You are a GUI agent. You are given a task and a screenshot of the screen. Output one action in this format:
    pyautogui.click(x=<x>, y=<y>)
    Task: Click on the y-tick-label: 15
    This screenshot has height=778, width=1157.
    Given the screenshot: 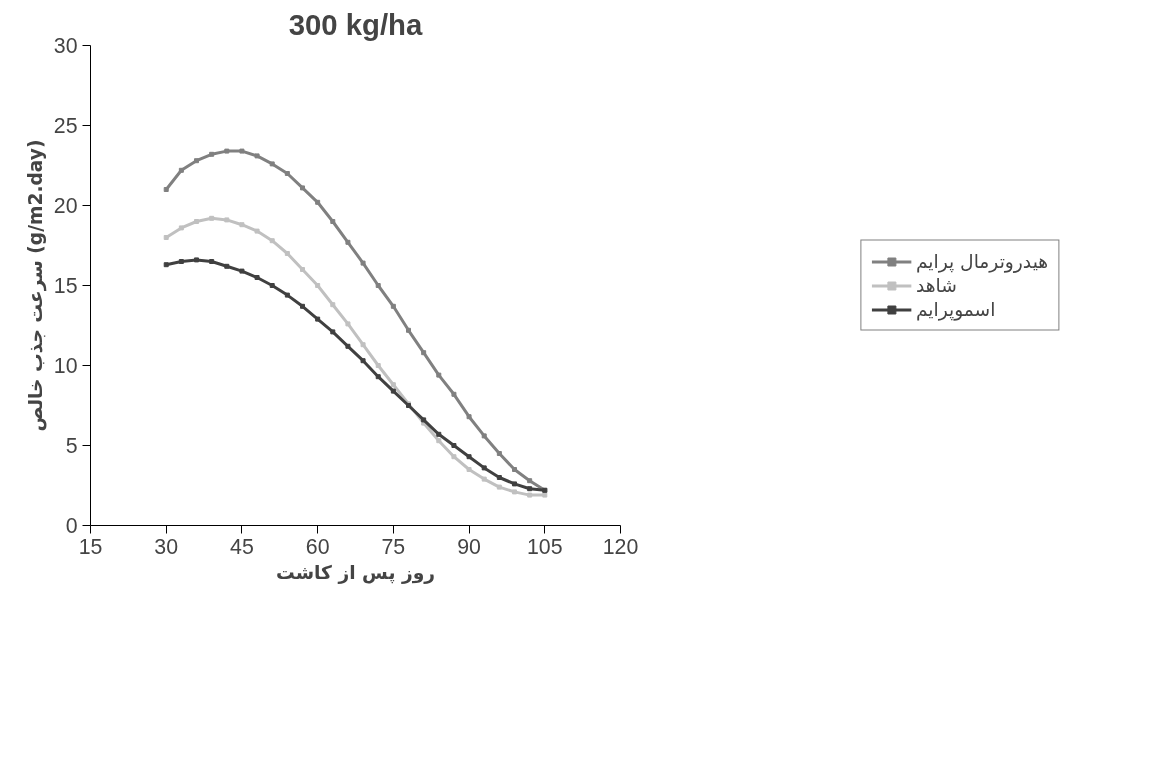 What is the action you would take?
    pyautogui.click(x=65, y=286)
    